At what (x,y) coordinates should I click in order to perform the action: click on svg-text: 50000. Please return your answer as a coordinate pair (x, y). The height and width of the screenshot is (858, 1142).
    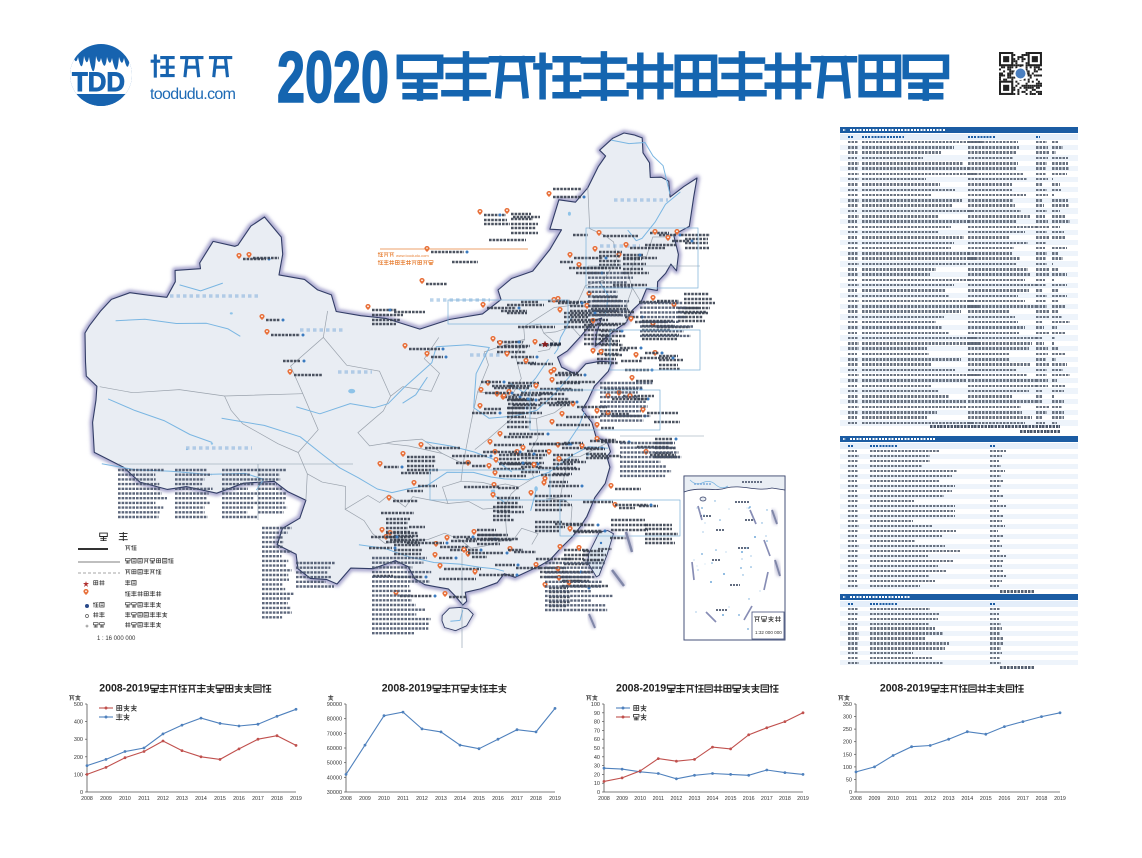
    Looking at the image, I should click on (334, 764).